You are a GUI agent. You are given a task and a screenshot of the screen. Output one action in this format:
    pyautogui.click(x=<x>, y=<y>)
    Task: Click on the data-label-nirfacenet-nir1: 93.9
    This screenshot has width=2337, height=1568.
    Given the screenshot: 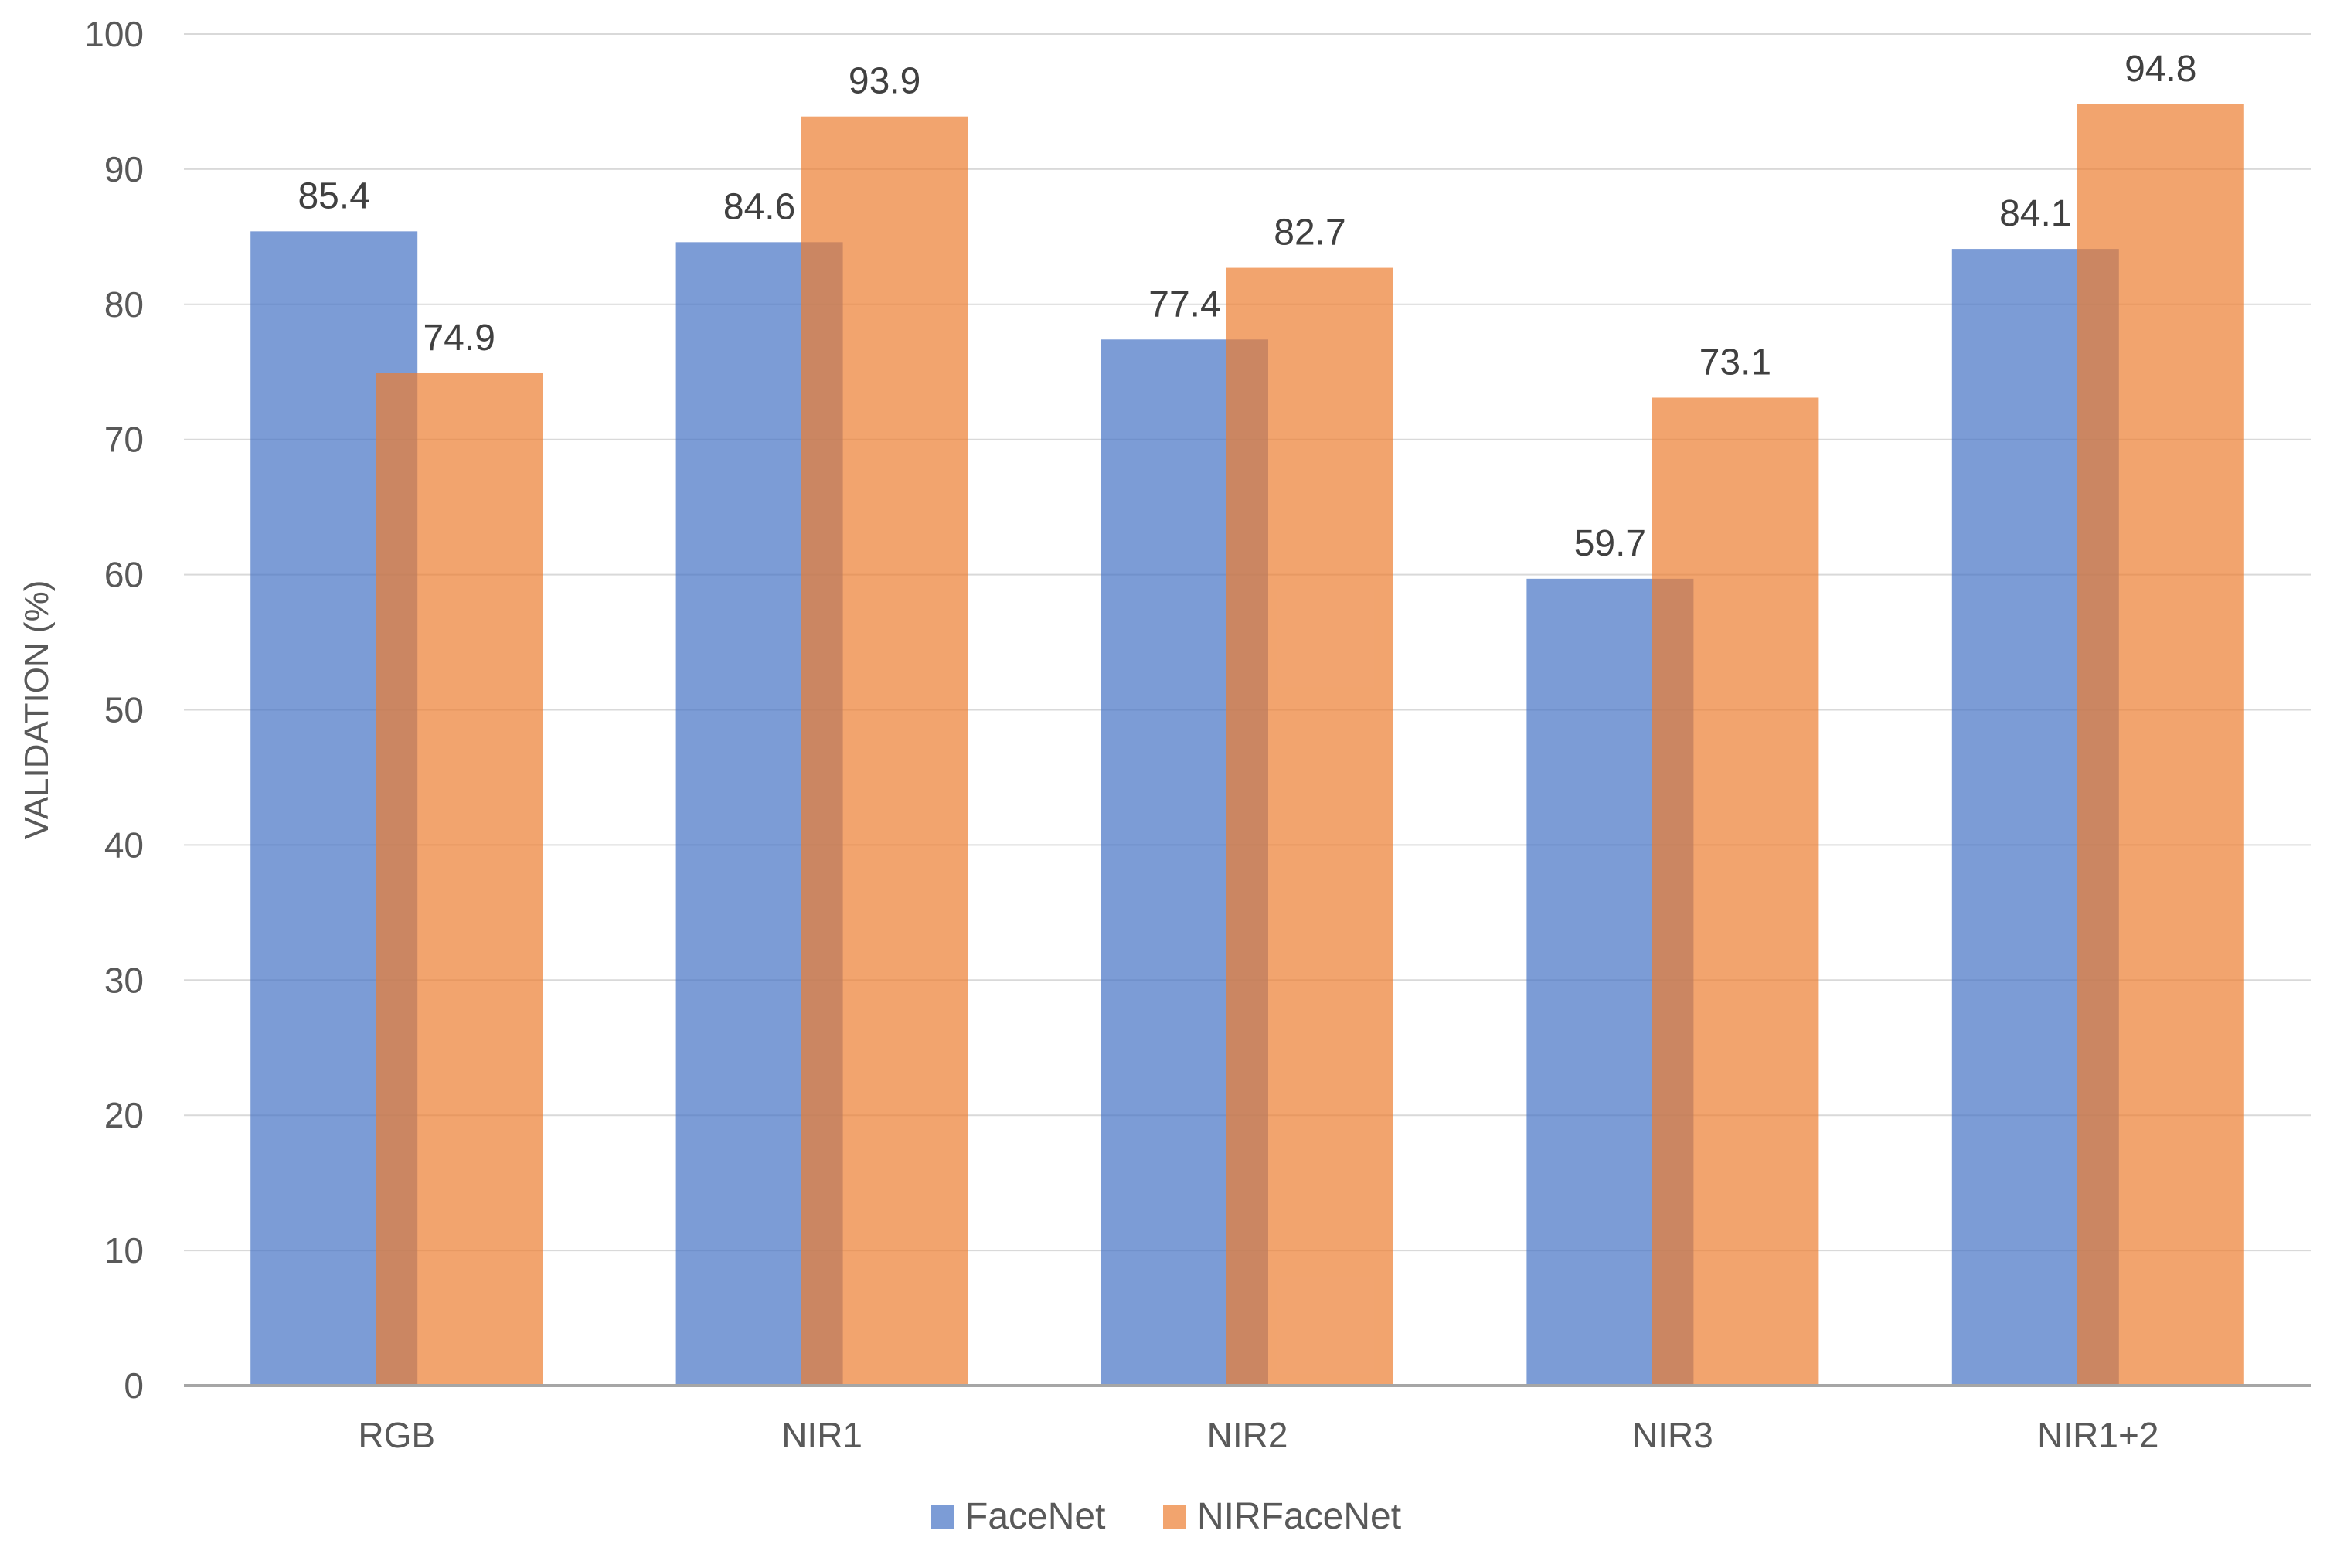 What is the action you would take?
    pyautogui.click(x=884, y=81)
    